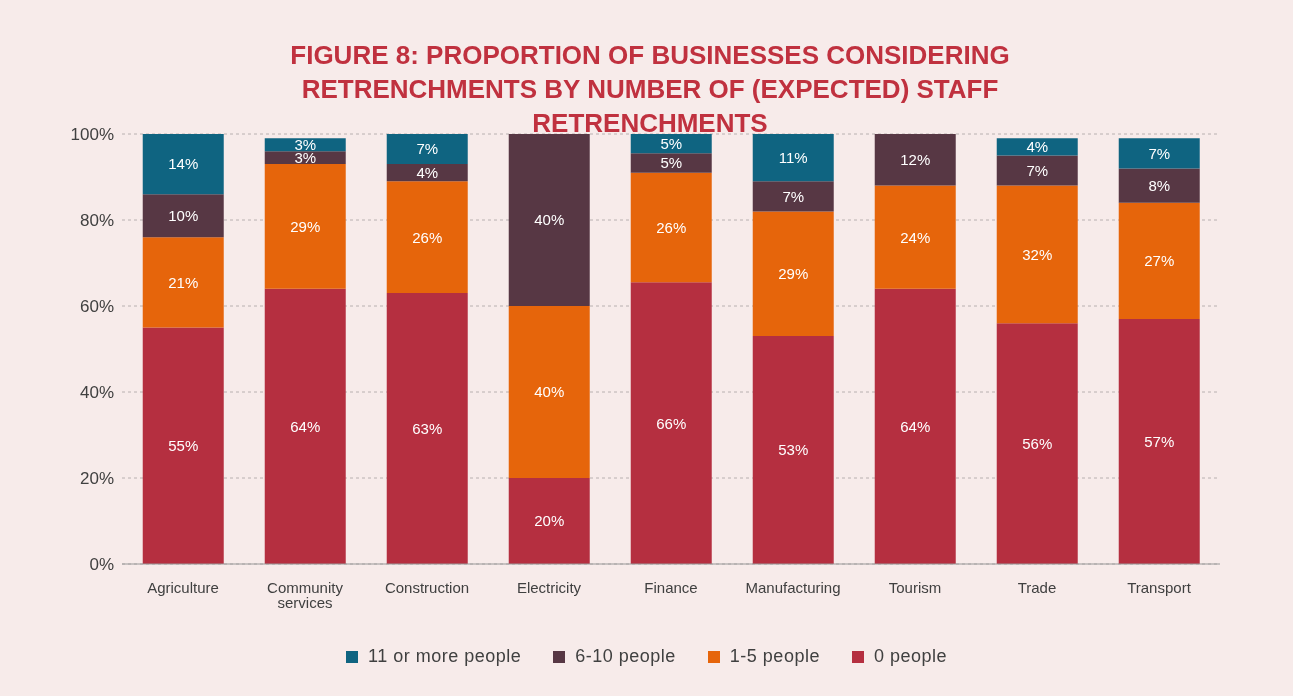 Image resolution: width=1293 pixels, height=696 pixels. I want to click on x-tick-label: Agriculture, so click(183, 587).